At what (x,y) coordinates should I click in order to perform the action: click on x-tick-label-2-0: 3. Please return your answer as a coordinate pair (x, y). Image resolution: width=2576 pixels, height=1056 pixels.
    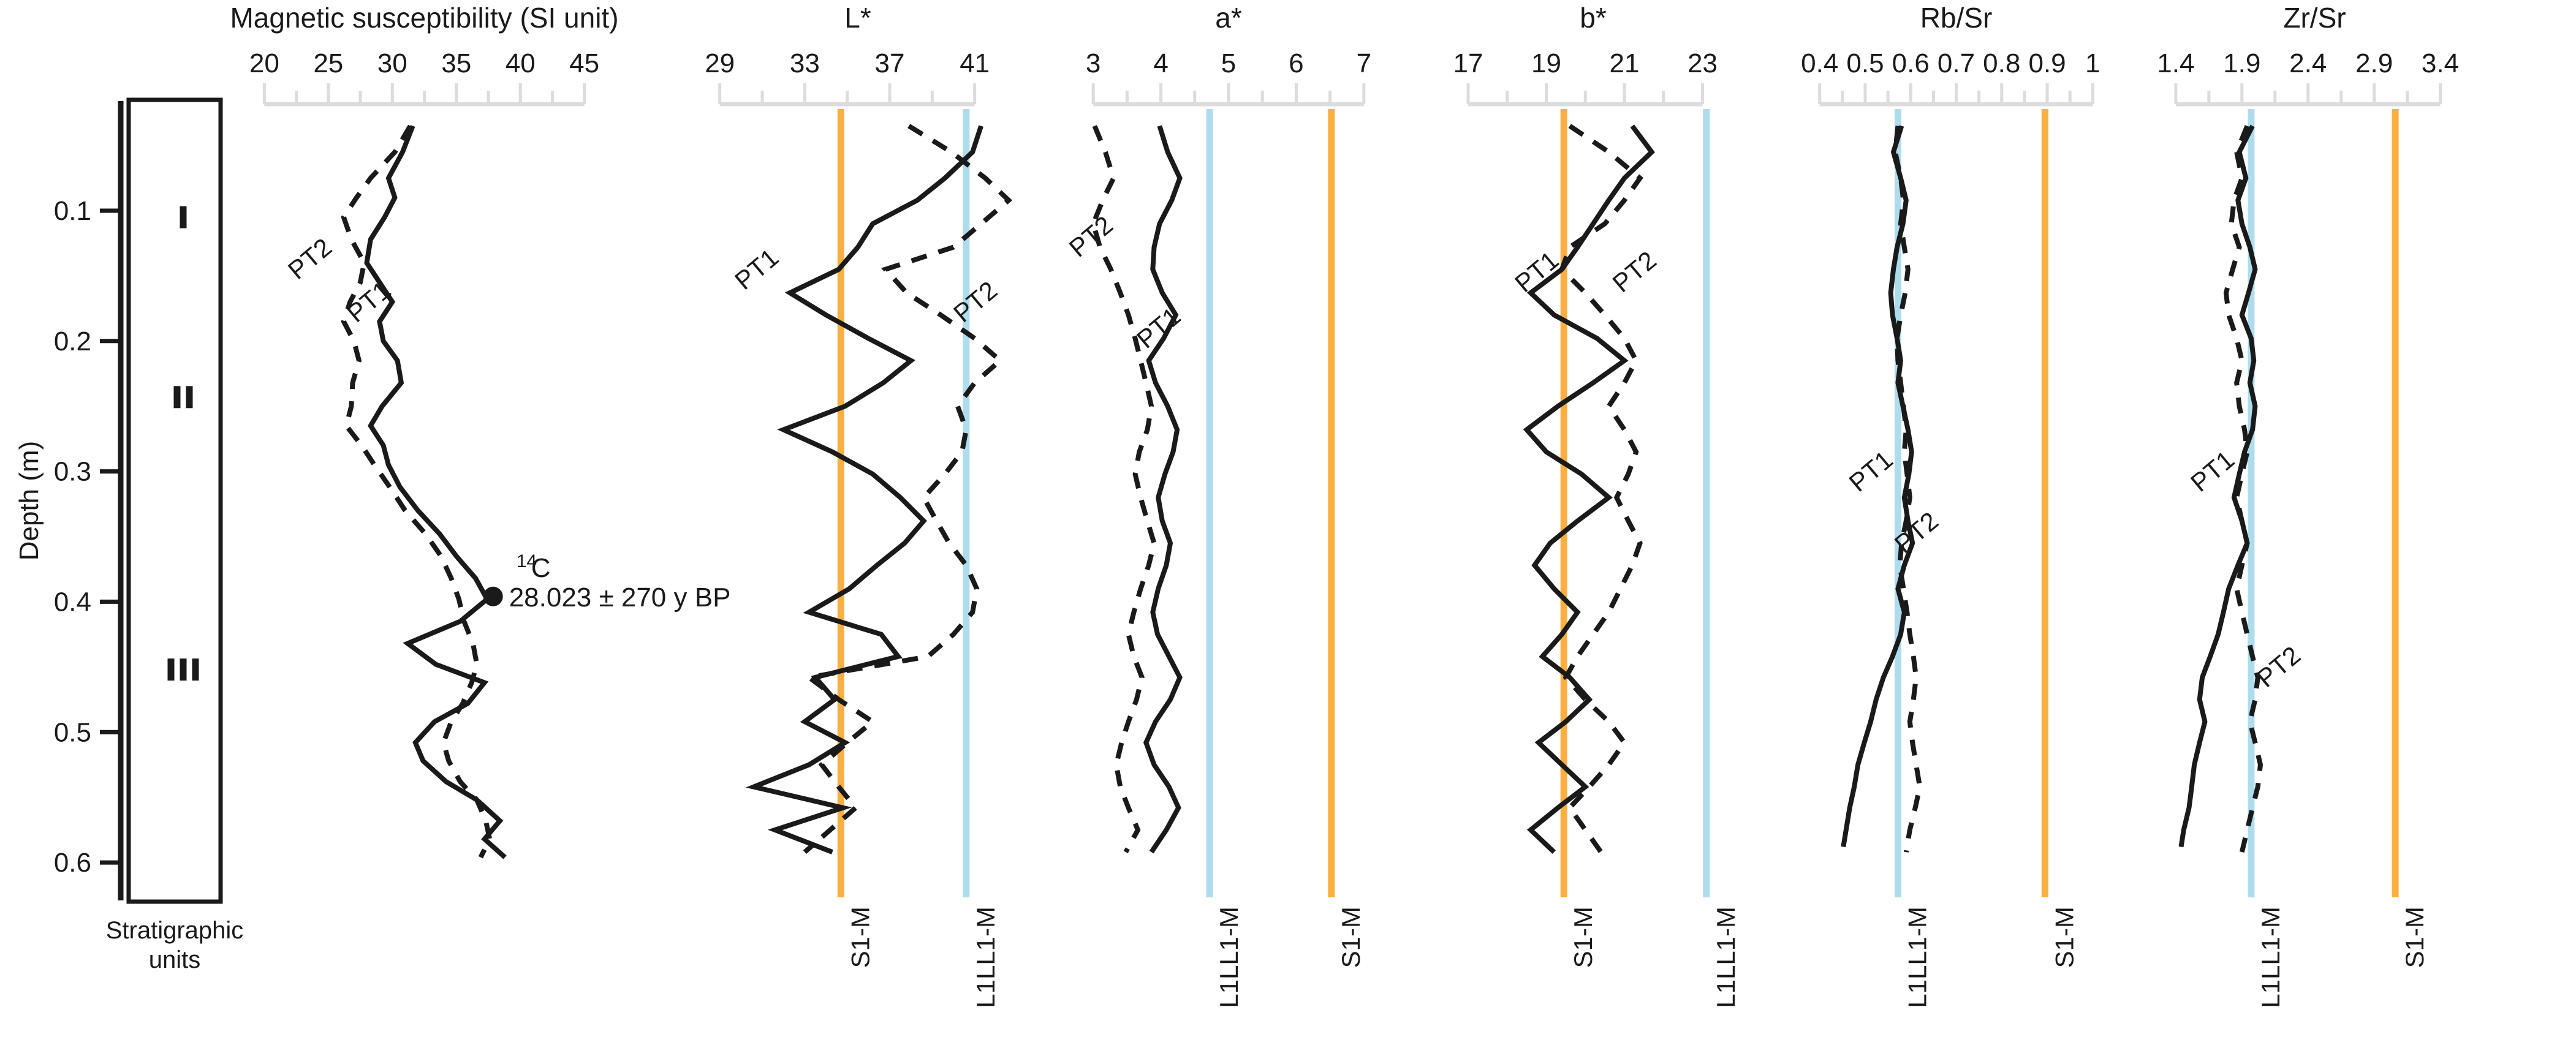
    Looking at the image, I should click on (1093, 63).